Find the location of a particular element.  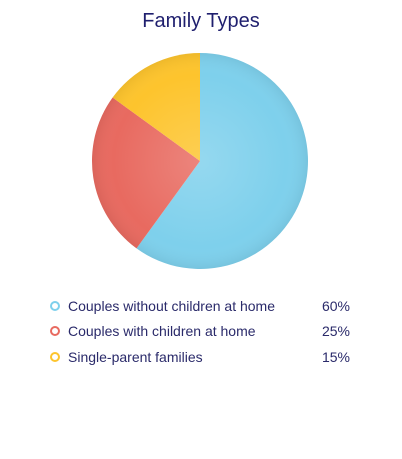

legend-label: Couples with children at home is located at coordinates (162, 331).